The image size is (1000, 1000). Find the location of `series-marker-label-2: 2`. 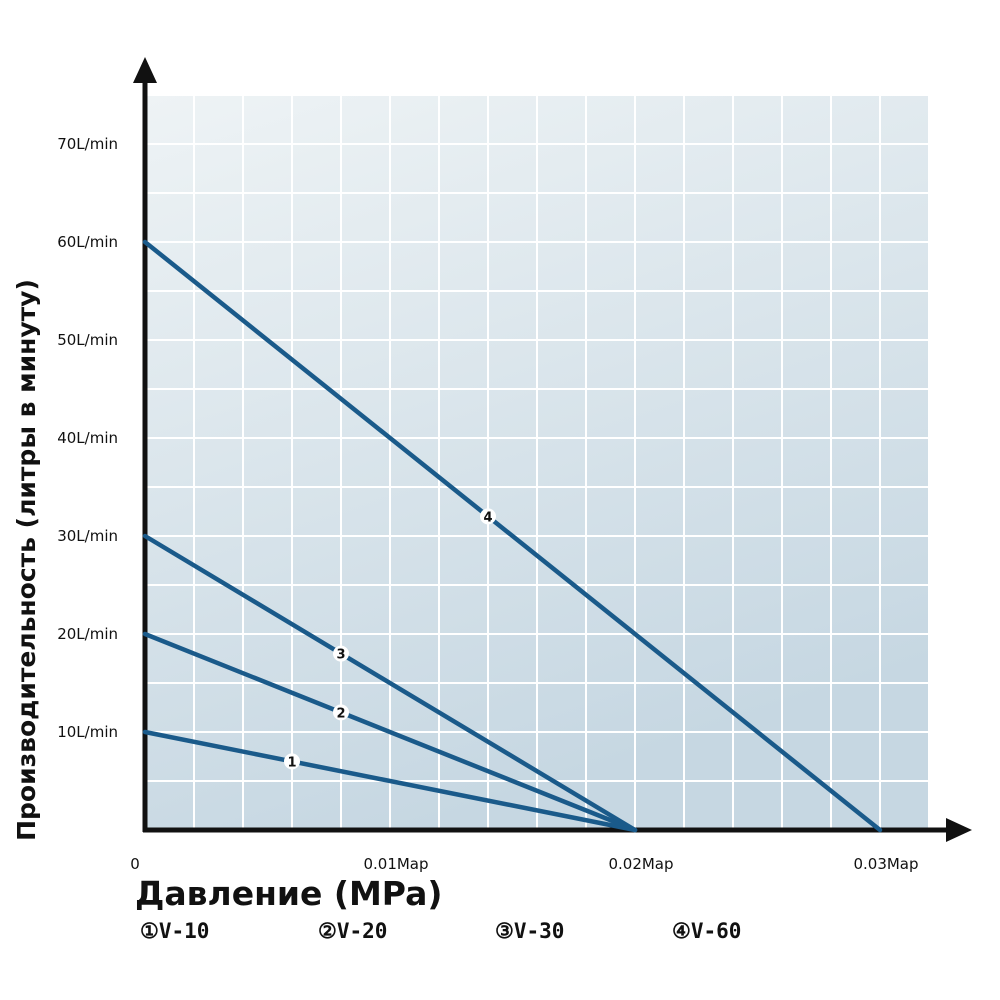

series-marker-label-2: 2 is located at coordinates (340, 713).